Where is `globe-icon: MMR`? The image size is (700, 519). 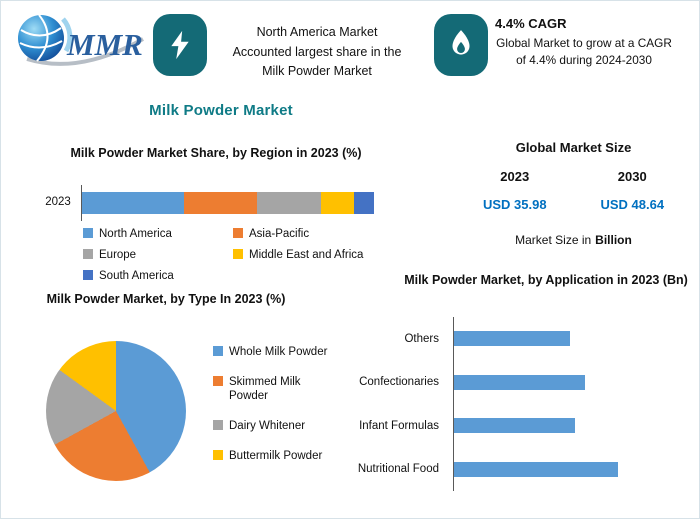 globe-icon: MMR is located at coordinates (81, 40).